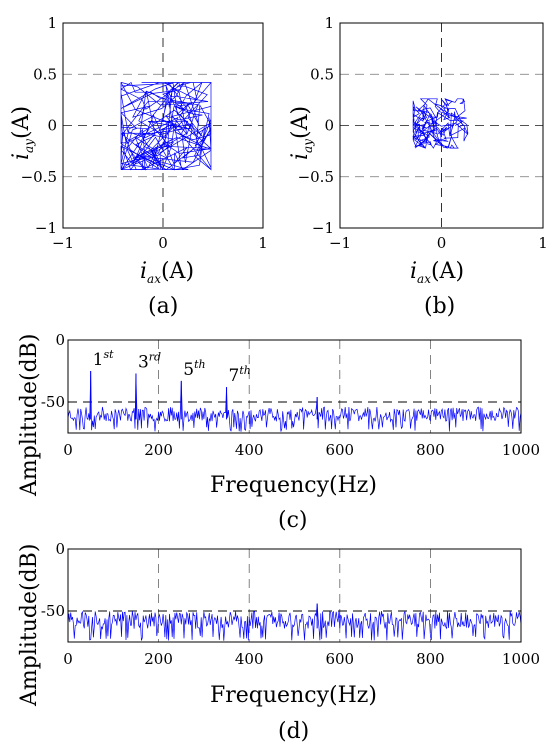 The width and height of the screenshot is (550, 748). What do you see at coordinates (163, 243) in the screenshot?
I see `a-xtick-label: 0` at bounding box center [163, 243].